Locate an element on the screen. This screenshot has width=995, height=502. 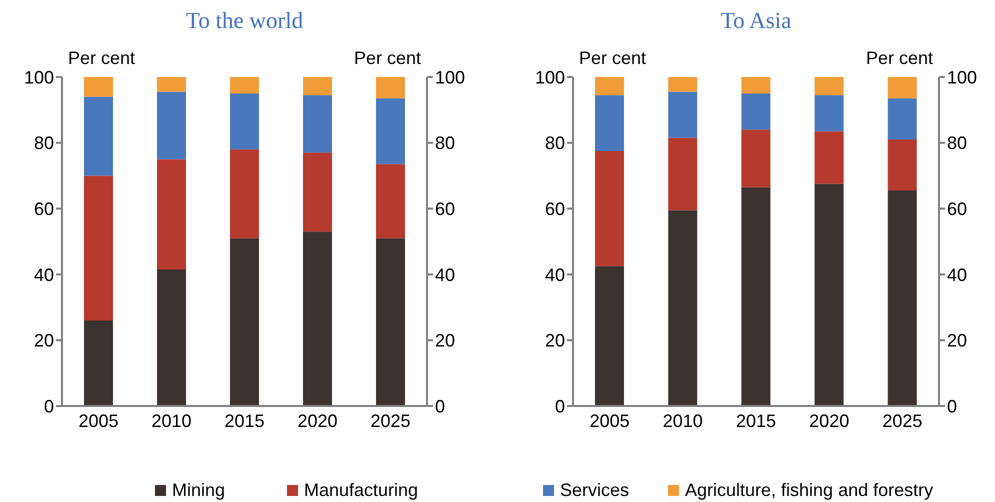
chart-title: To the world is located at coordinates (244, 21).